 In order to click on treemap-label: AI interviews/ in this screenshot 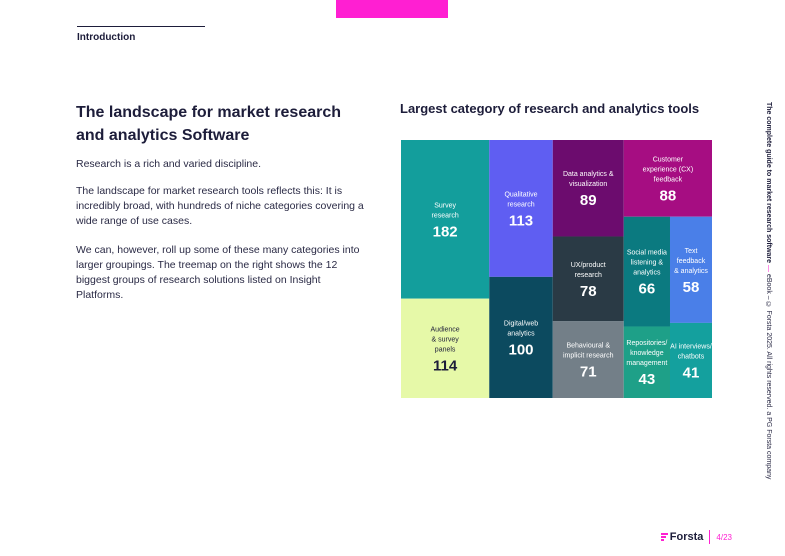, I will do `click(691, 346)`.